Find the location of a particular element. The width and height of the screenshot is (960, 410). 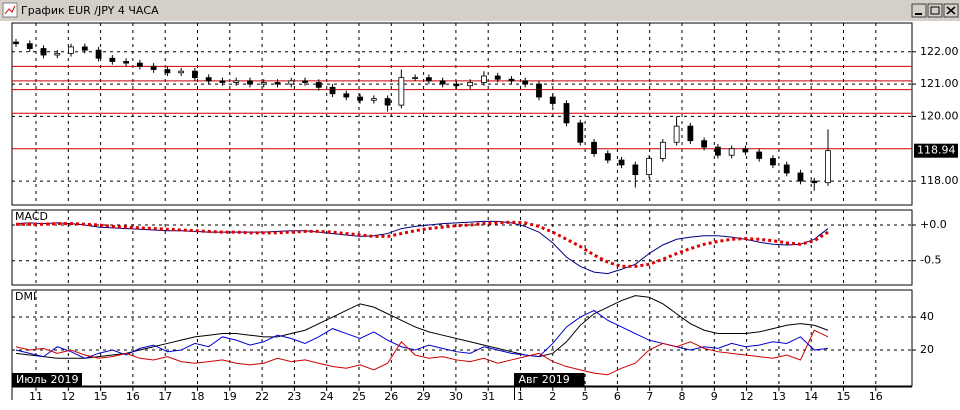

x-tick-label: 1 is located at coordinates (520, 396).